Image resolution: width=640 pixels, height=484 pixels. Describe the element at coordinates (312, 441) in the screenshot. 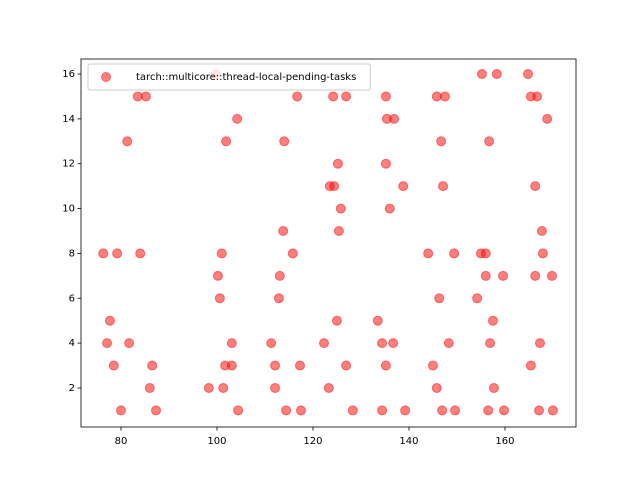

I see `x-tick-label: 120` at that location.